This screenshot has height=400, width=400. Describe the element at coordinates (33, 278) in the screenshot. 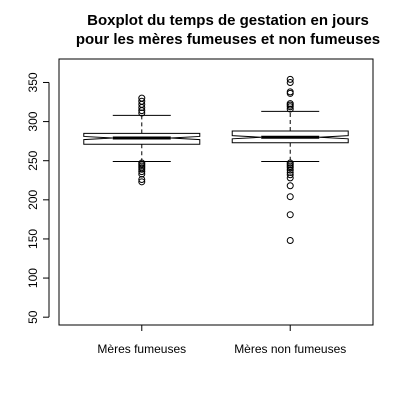

I see `y-tick-label: 100` at that location.